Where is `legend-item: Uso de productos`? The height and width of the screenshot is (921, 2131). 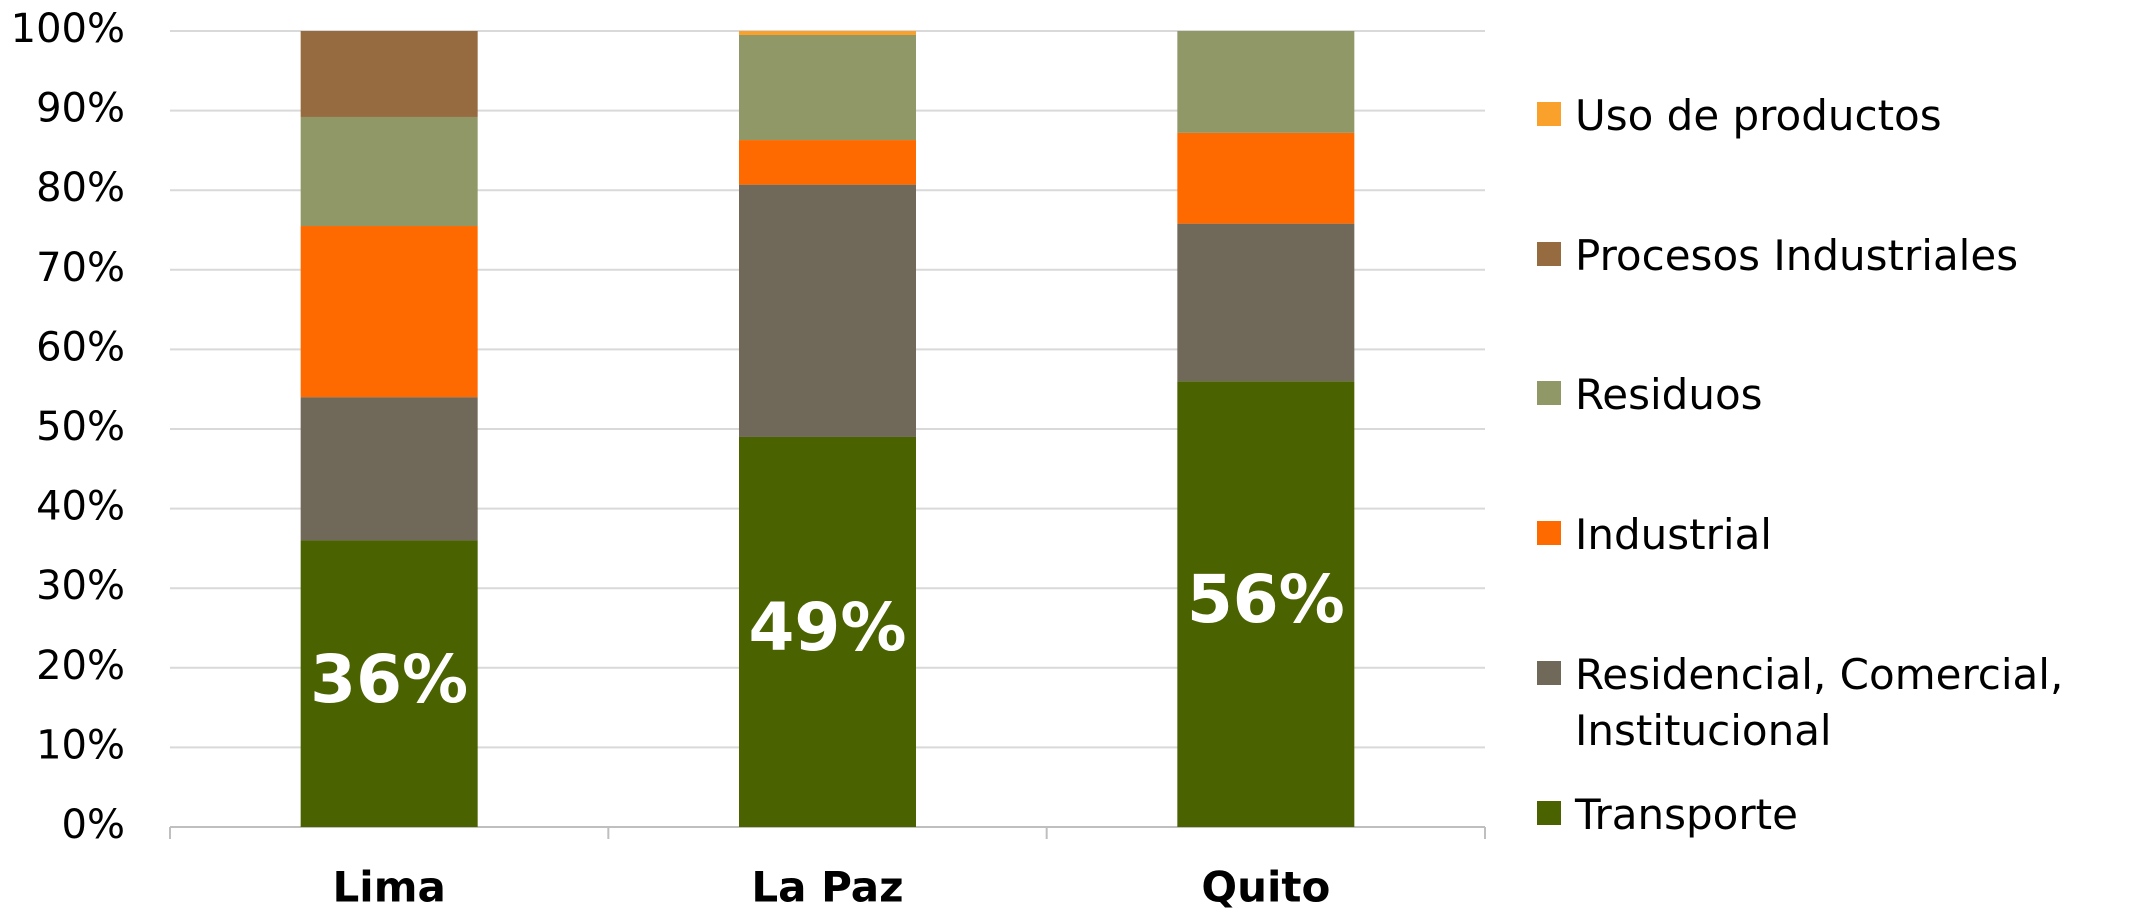
legend-item: Uso de productos is located at coordinates (1831, 116).